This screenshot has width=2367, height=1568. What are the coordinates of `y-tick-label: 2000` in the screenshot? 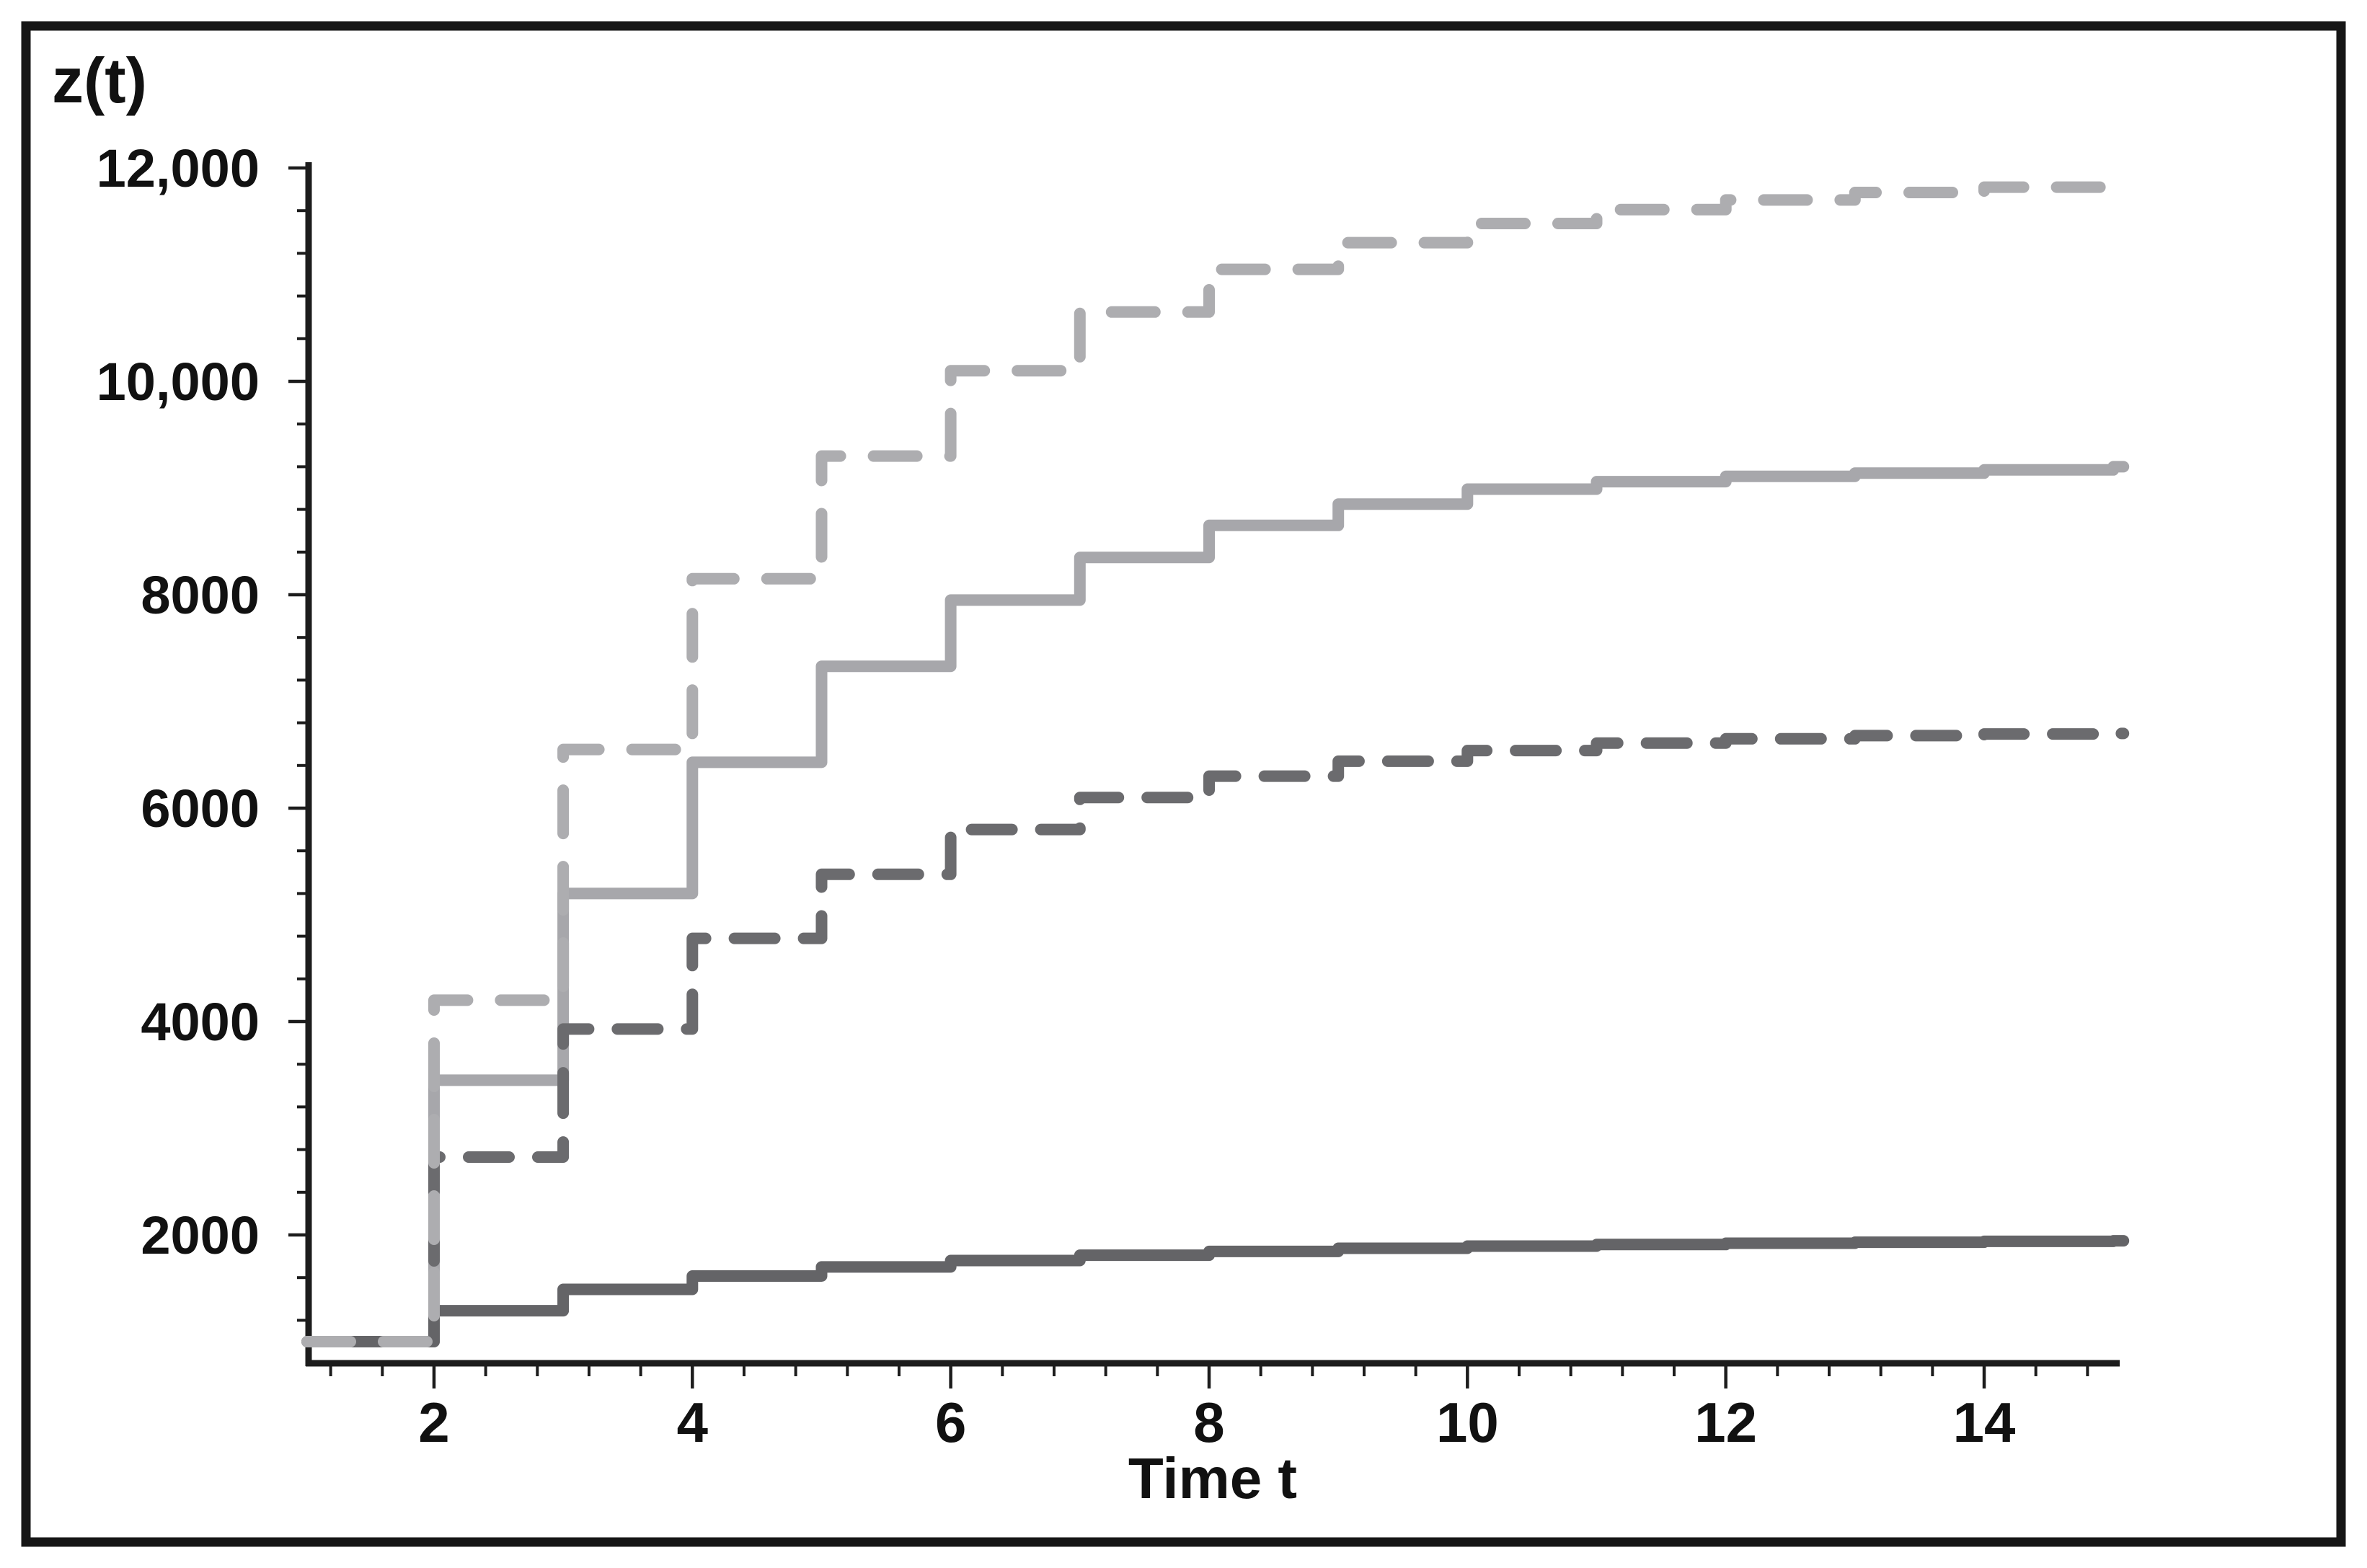 It's located at (201, 1235).